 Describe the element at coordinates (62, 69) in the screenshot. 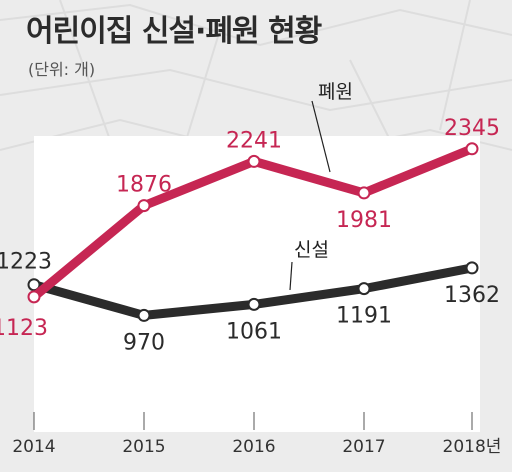

I see `chart-subtitle: (단위: 개)` at that location.